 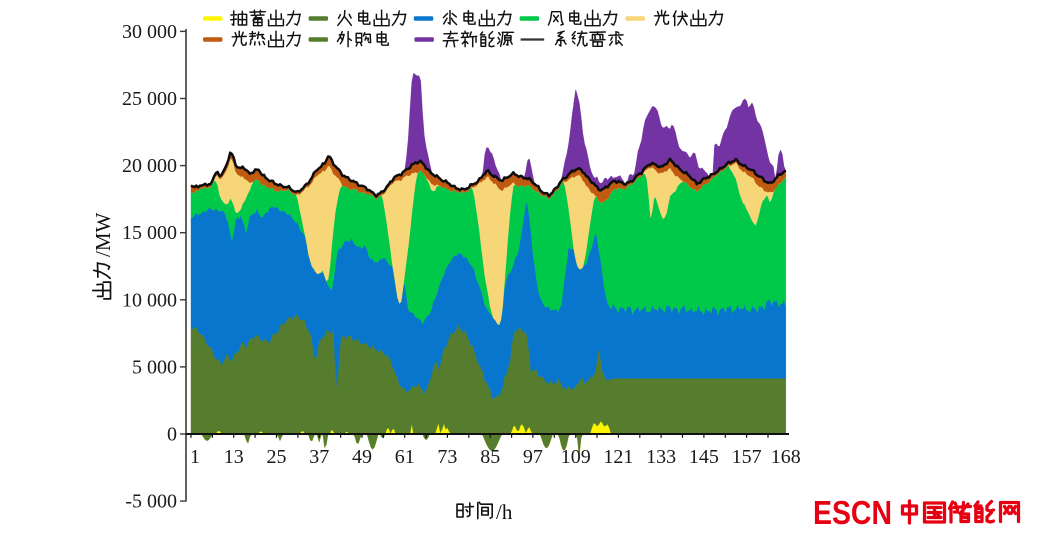 What do you see at coordinates (786, 457) in the screenshot?
I see `svg-text: 168` at bounding box center [786, 457].